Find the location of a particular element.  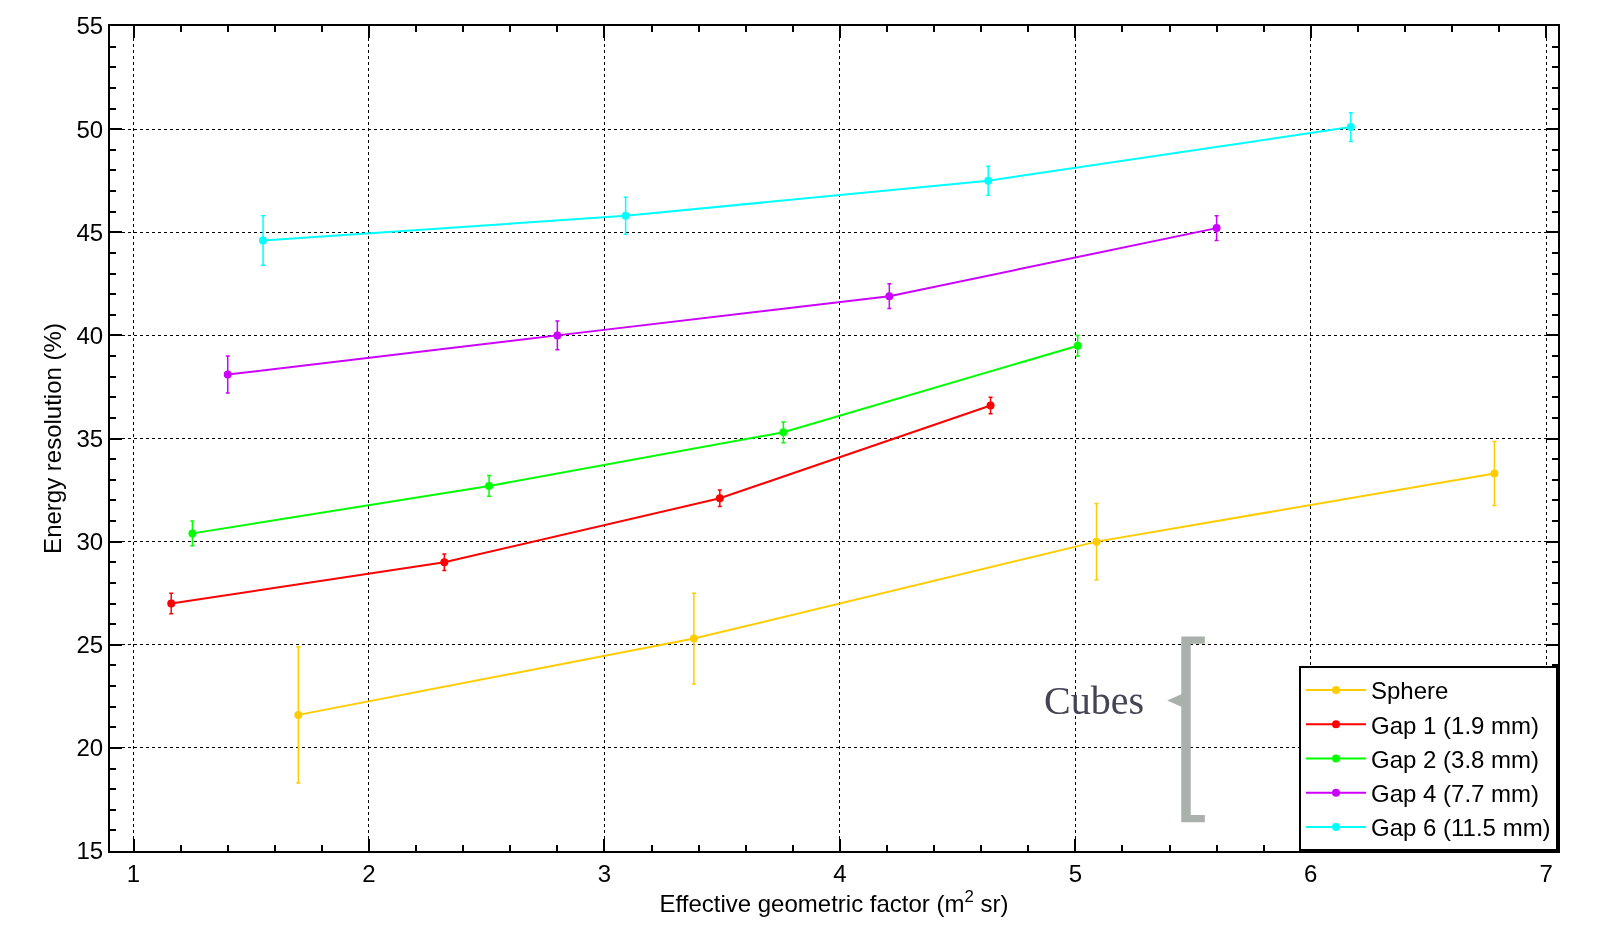

legend-label: Sphere is located at coordinates (1410, 691).